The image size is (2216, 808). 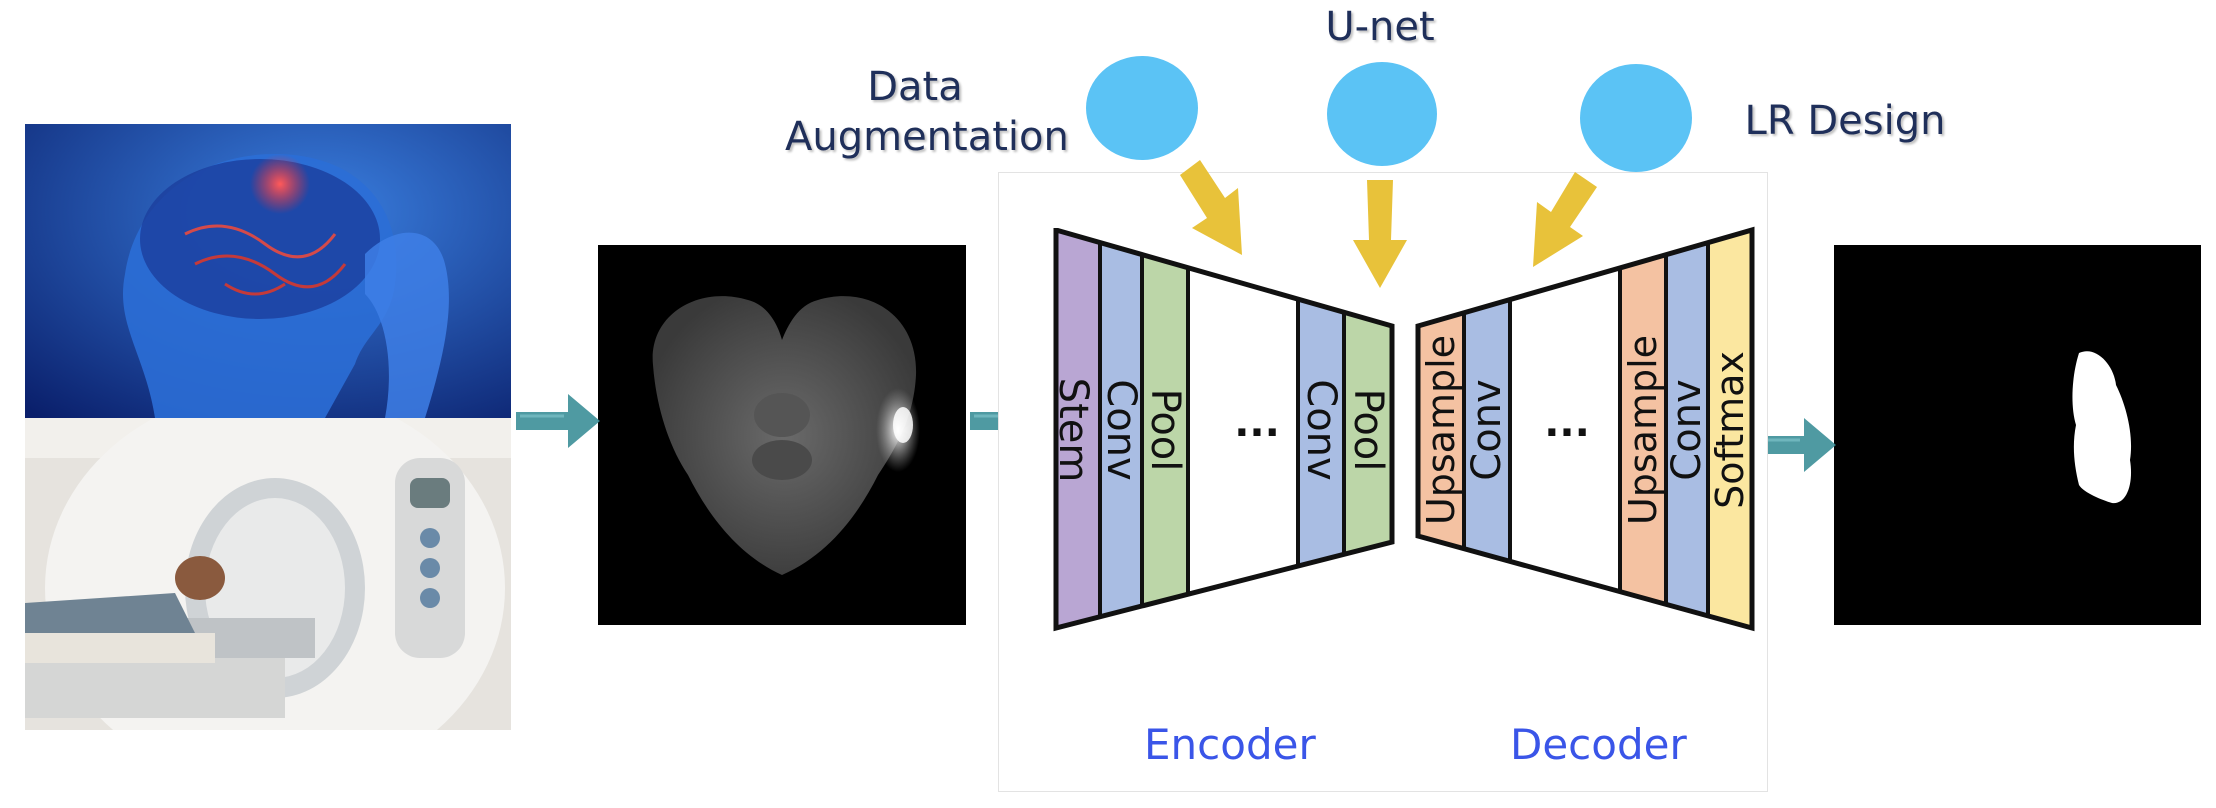 I want to click on unet-label: U-net, so click(x=1380, y=27).